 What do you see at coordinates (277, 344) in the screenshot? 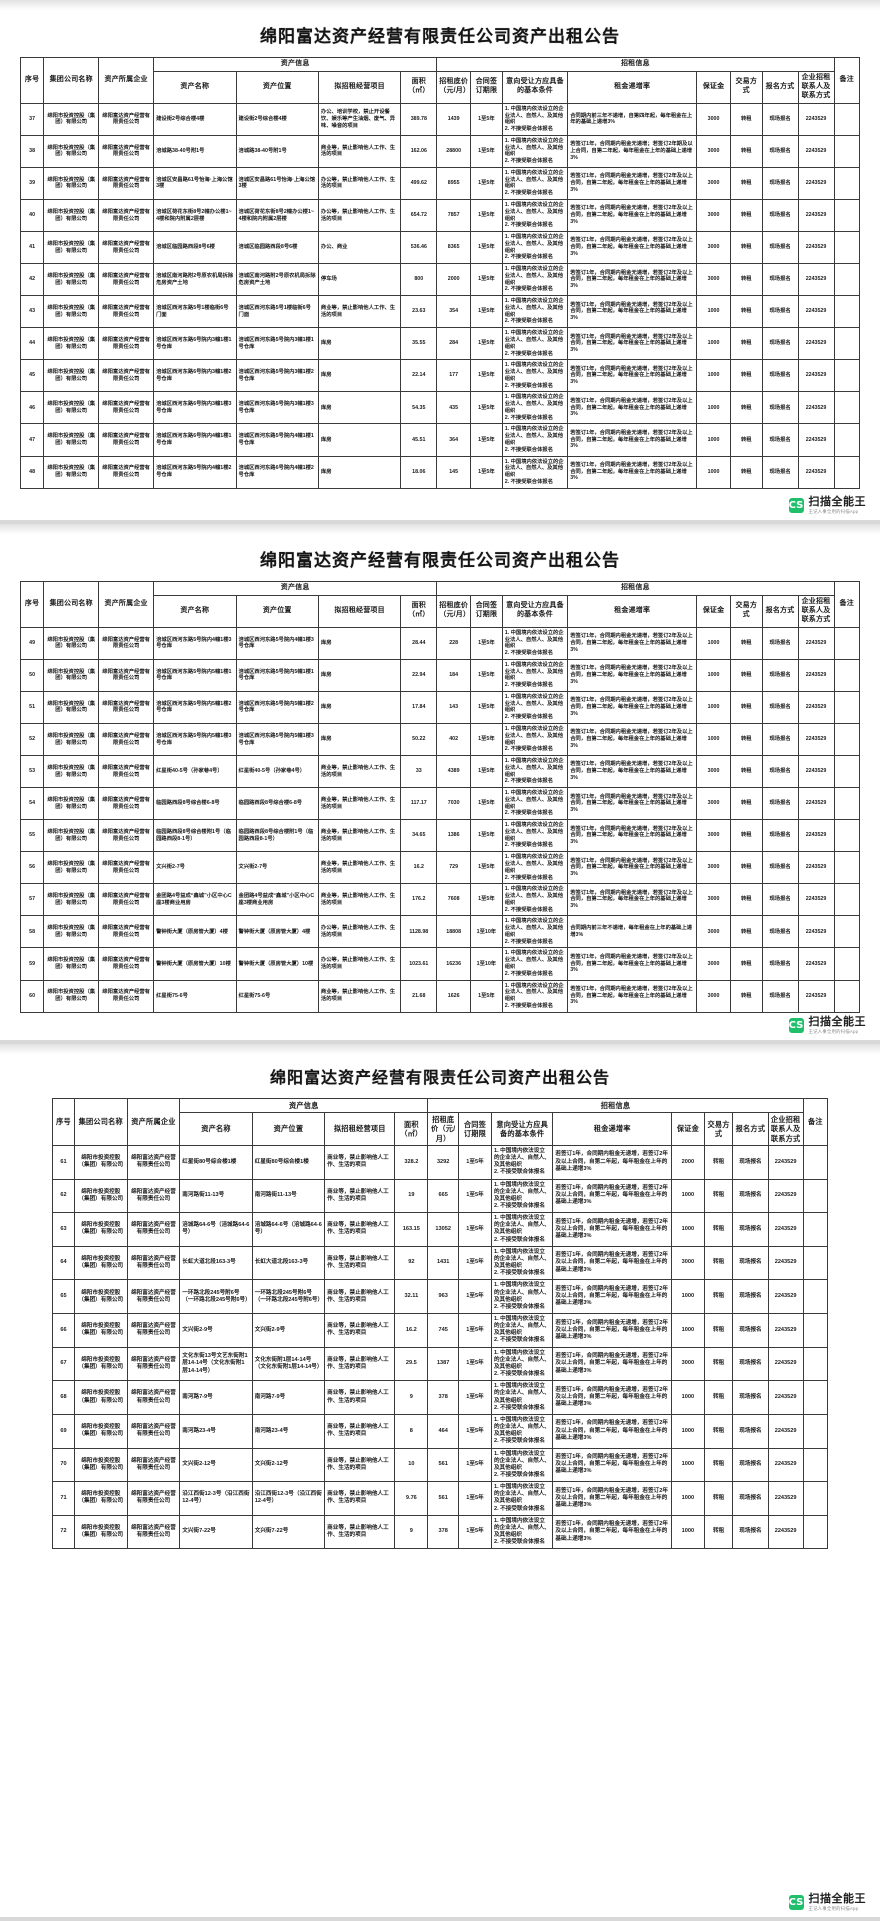
I see `cell-asset-location: 涪城区西河东路5号院内3幢1楼1号仓库` at bounding box center [277, 344].